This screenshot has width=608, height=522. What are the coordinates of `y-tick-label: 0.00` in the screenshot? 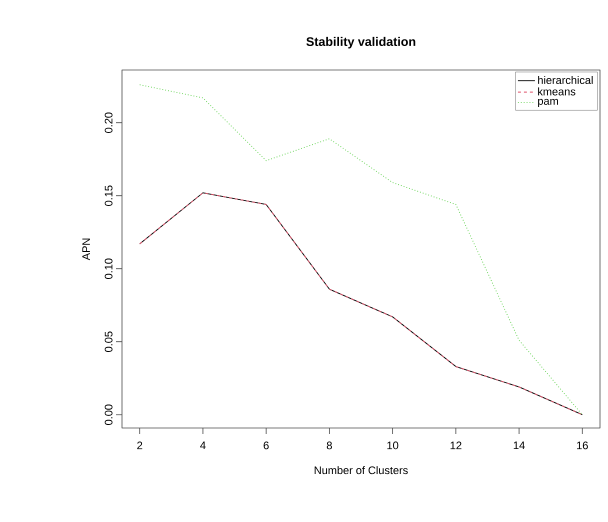 It's located at (108, 414).